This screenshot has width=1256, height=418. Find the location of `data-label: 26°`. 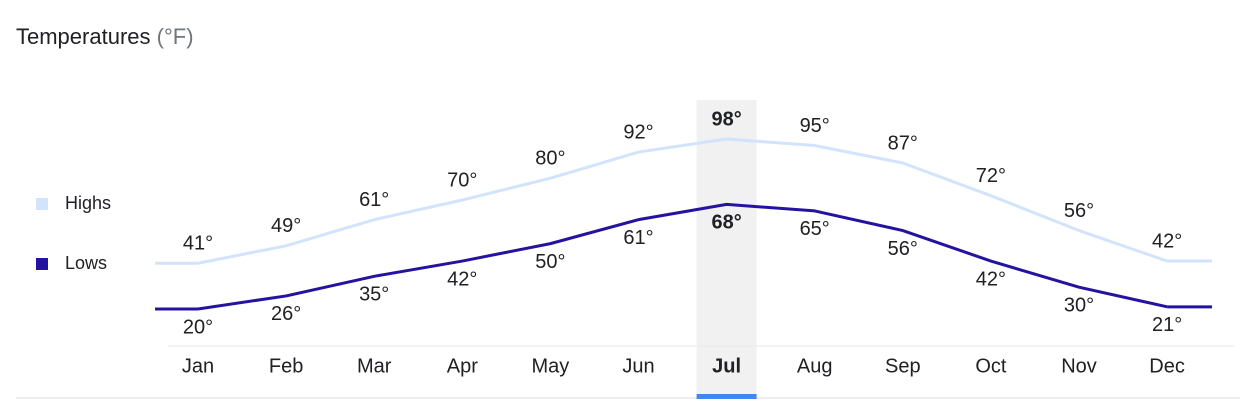

data-label: 26° is located at coordinates (286, 314).